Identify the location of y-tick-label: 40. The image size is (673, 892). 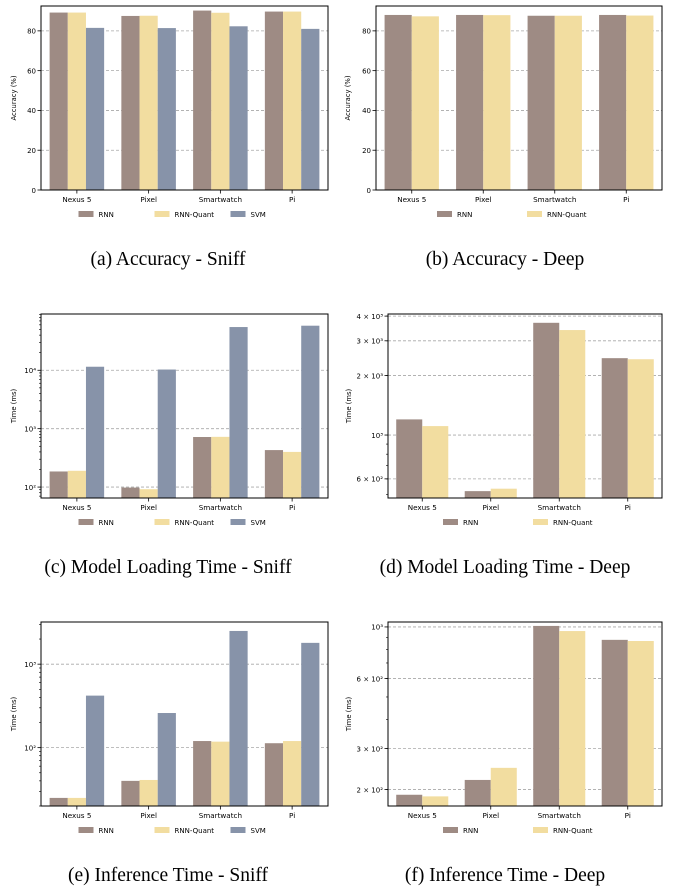
(366, 111).